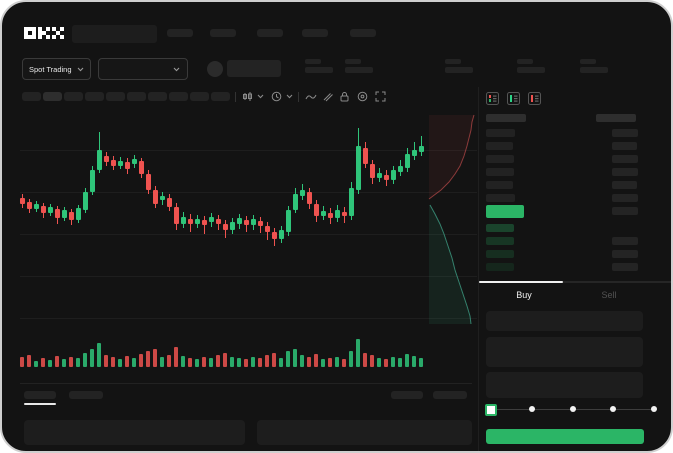 This screenshot has height=453, width=673. Describe the element at coordinates (564, 385) in the screenshot. I see `total-field-skeleton` at that location.